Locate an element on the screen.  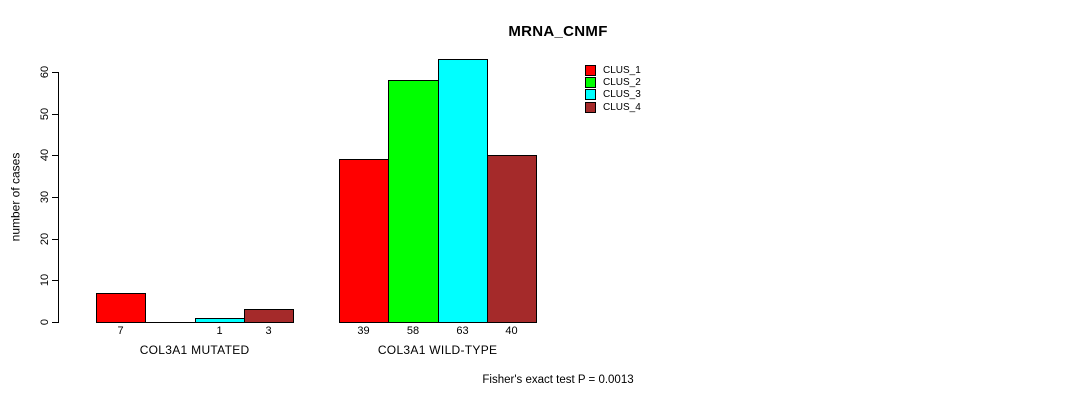
bar-value-label: 58 is located at coordinates (413, 331).